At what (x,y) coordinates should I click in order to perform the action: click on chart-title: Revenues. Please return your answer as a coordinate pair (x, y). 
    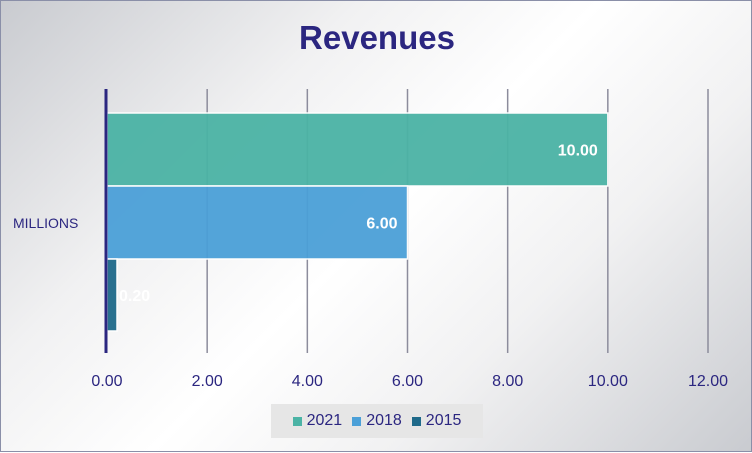
    Looking at the image, I should click on (377, 37).